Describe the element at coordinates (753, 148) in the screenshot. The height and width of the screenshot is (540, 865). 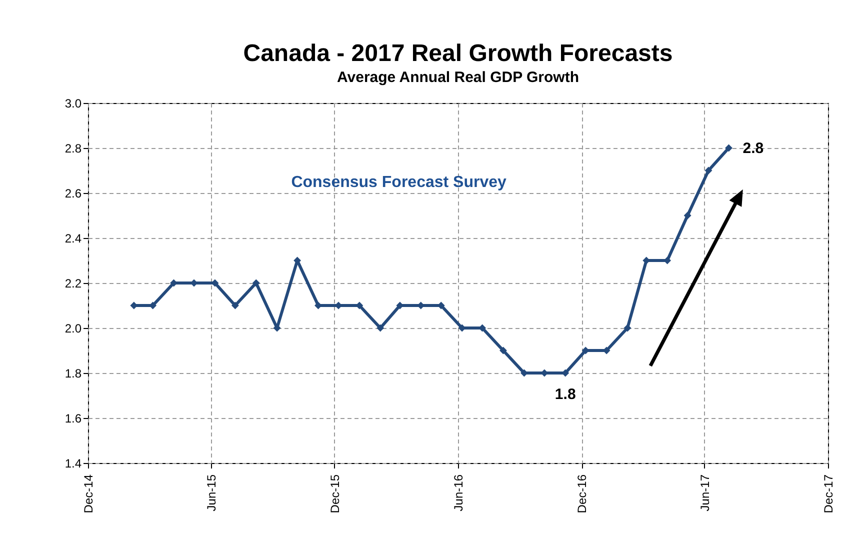
I see `annotation: 2.8` at that location.